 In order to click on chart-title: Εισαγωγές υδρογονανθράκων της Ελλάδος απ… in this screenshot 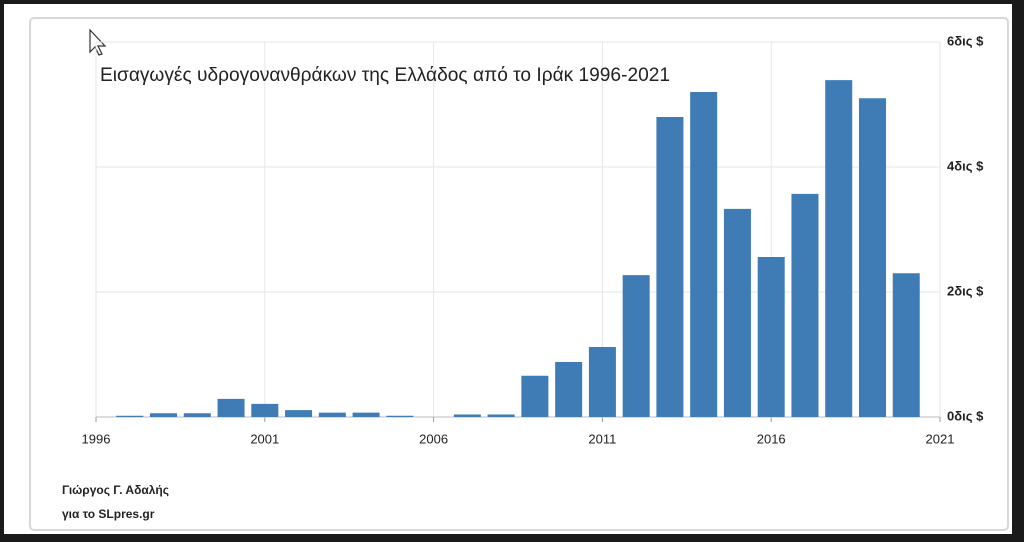, I will do `click(385, 75)`.